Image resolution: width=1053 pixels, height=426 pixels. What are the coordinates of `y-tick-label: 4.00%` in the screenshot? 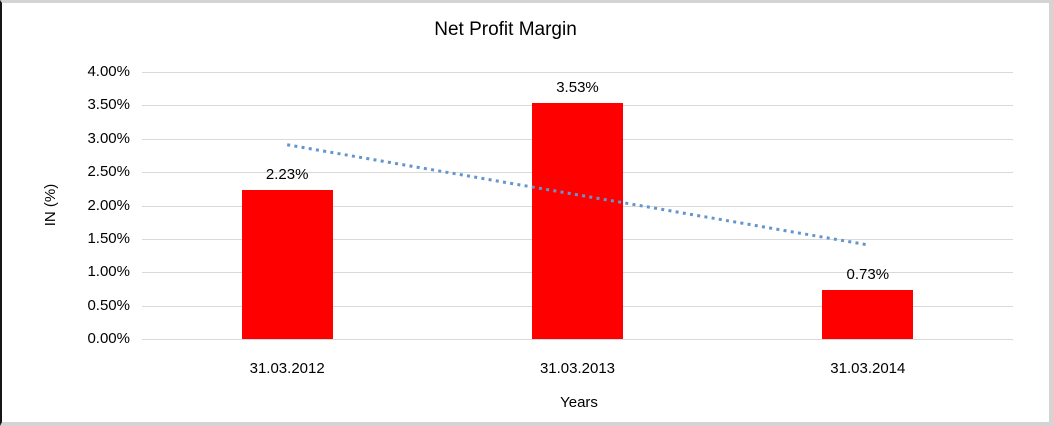 It's located at (108, 71).